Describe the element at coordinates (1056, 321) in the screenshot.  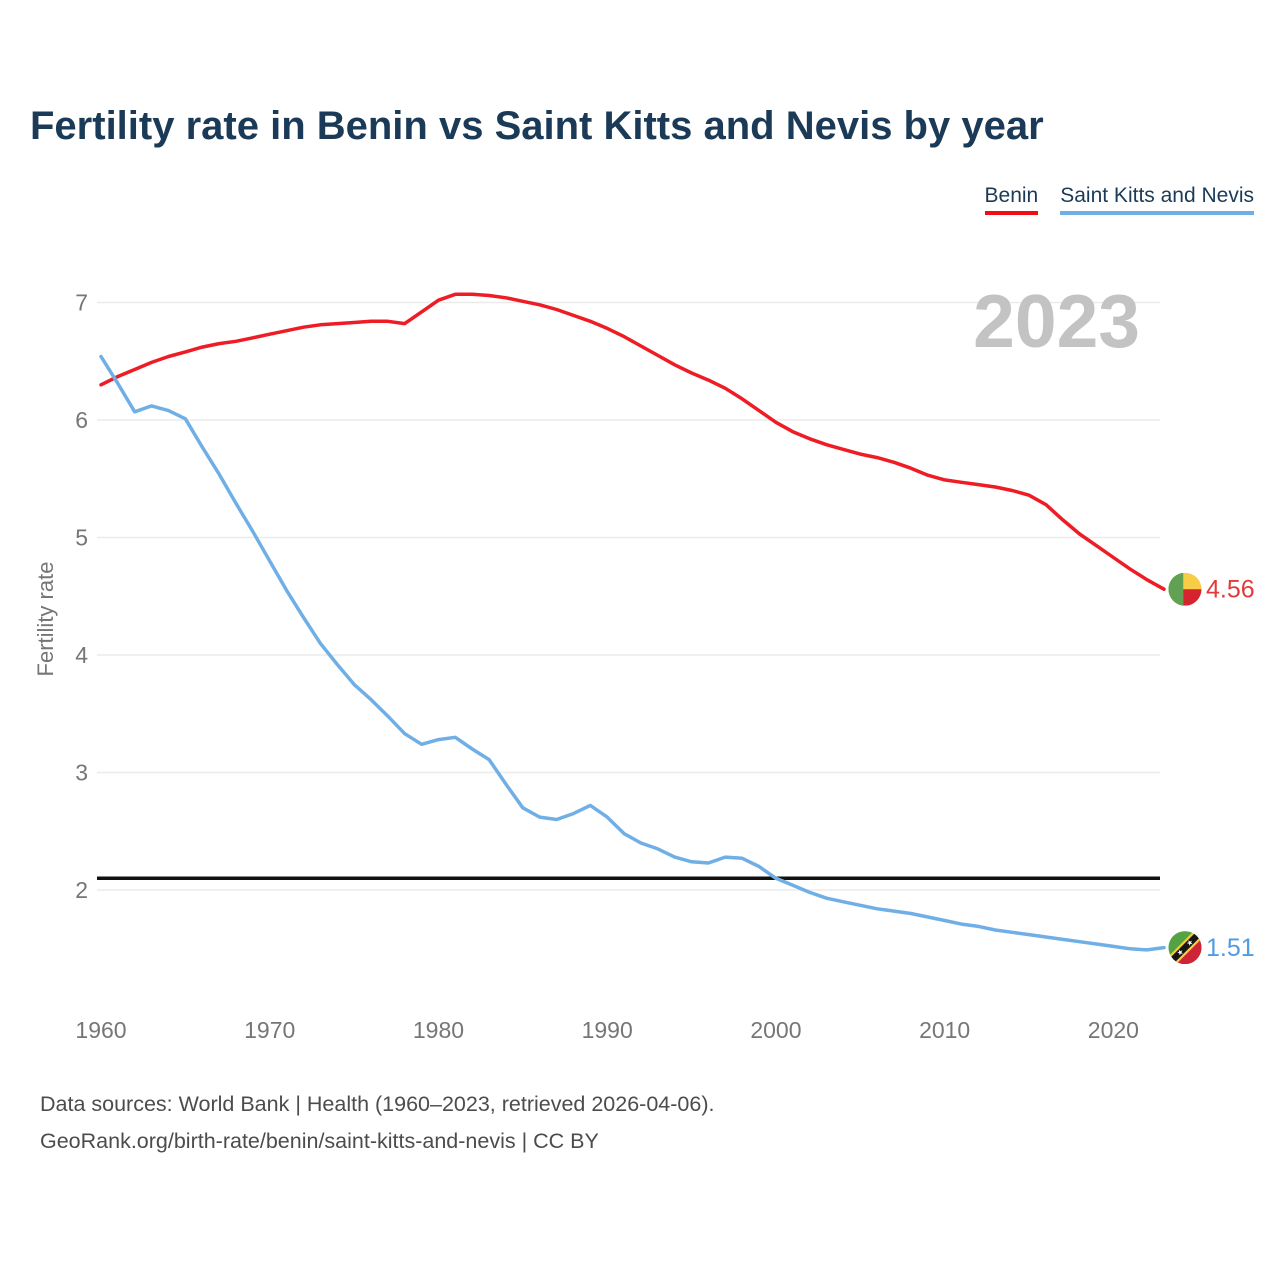
I see `watermark-year: 2023` at that location.